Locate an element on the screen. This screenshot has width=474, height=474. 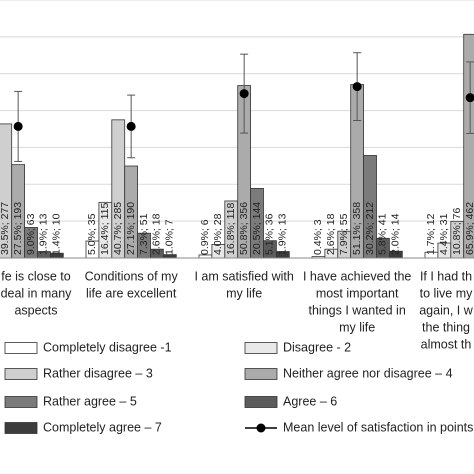
category-label: Conditions of my is located at coordinates (132, 276).